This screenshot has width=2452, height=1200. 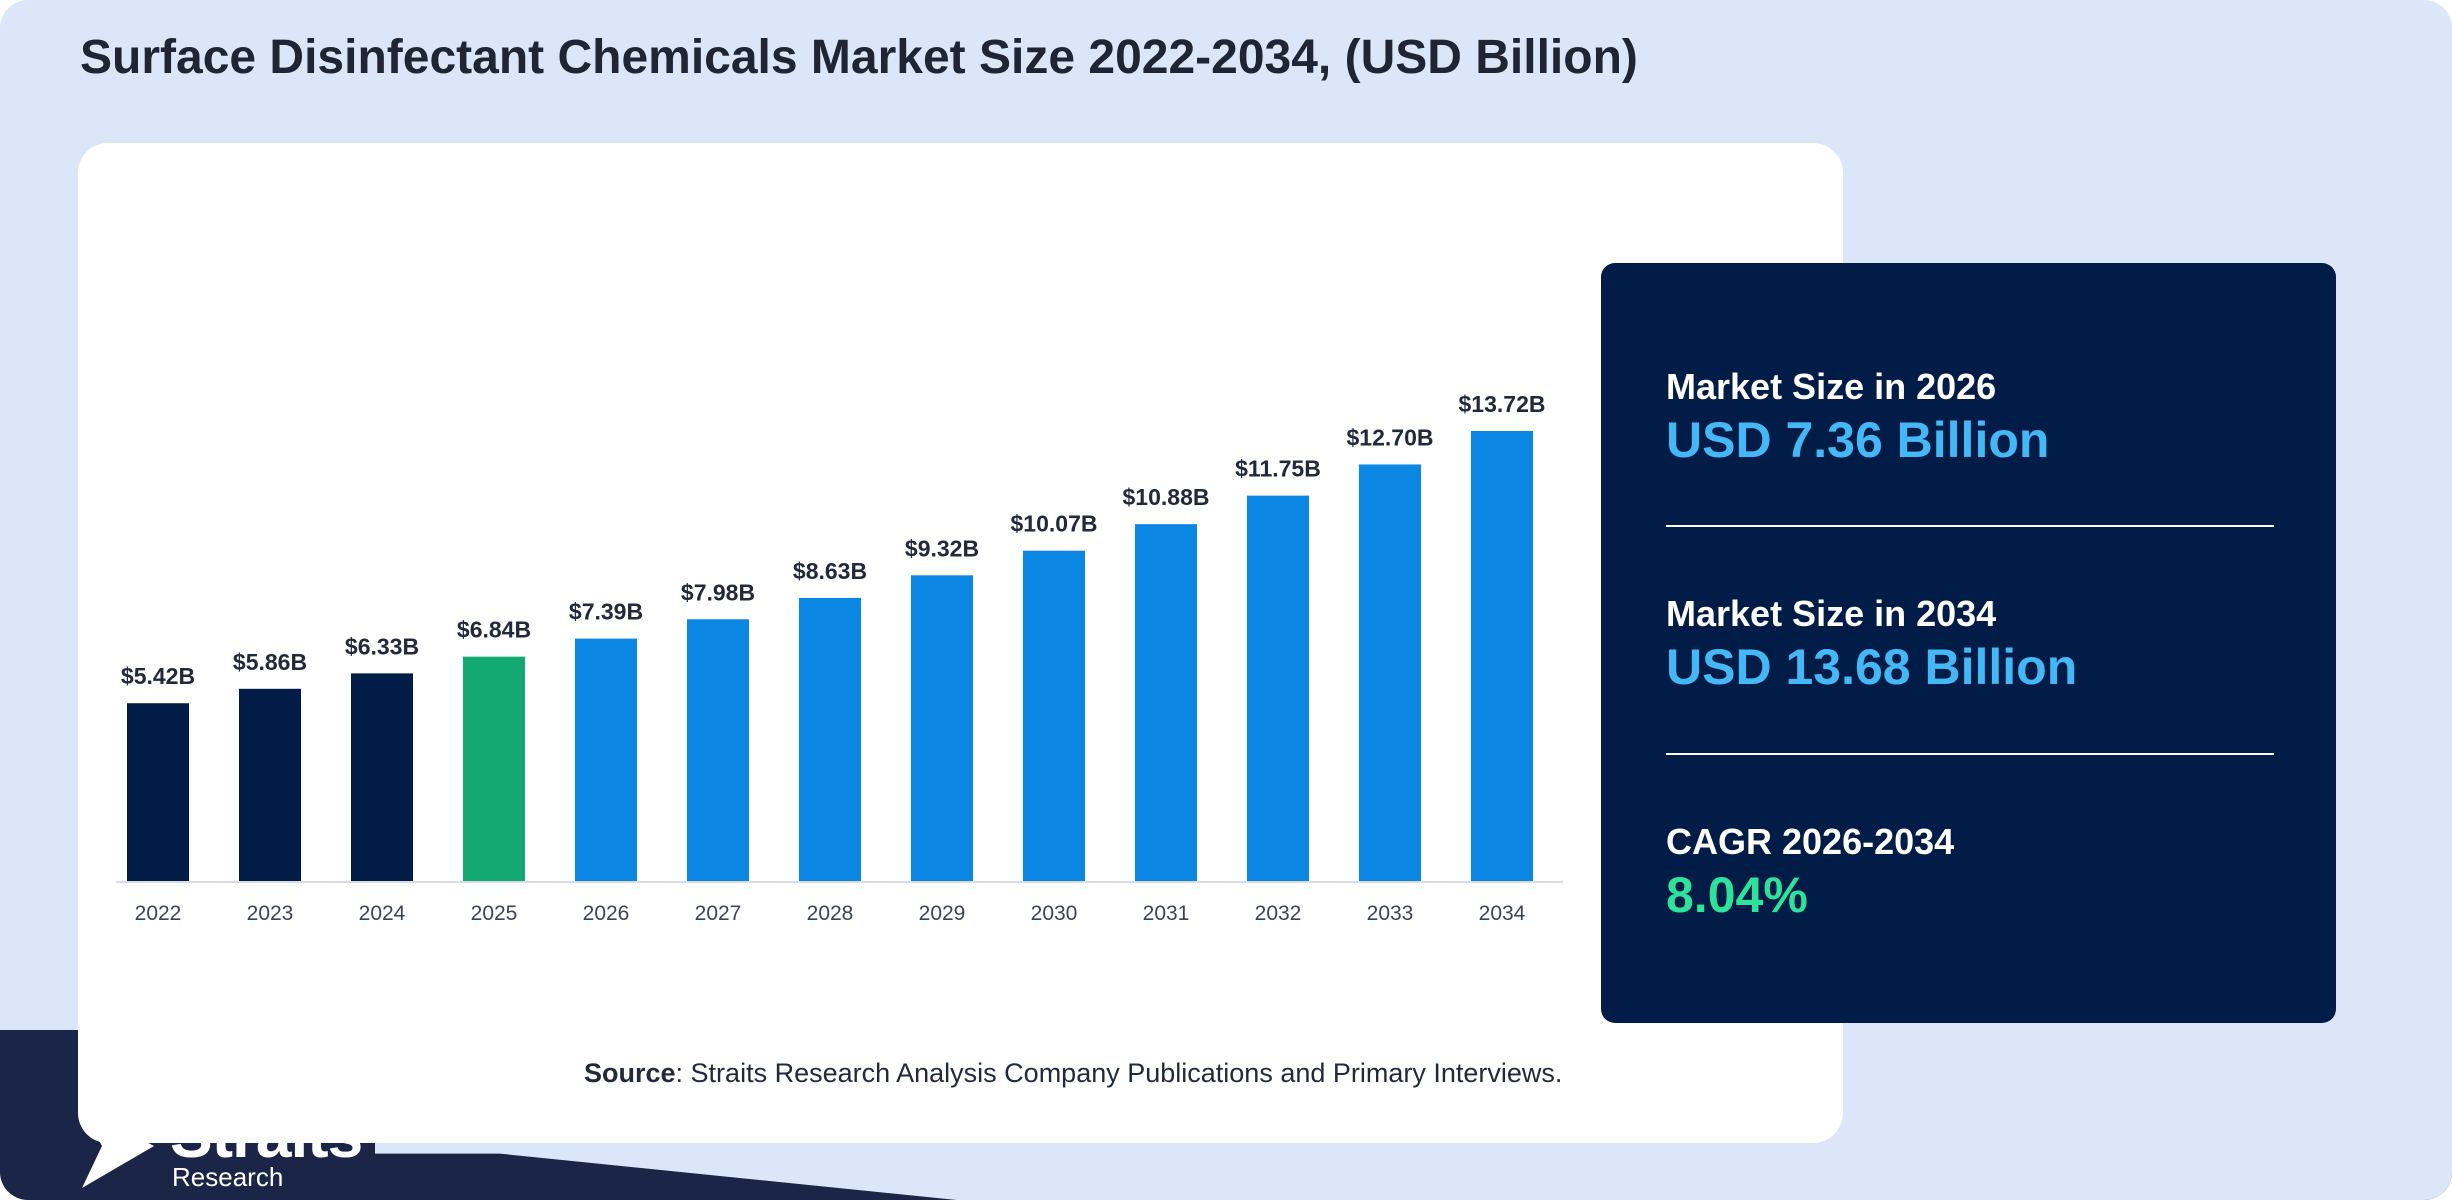 I want to click on data-label-2032: $11.75B, so click(x=1278, y=469).